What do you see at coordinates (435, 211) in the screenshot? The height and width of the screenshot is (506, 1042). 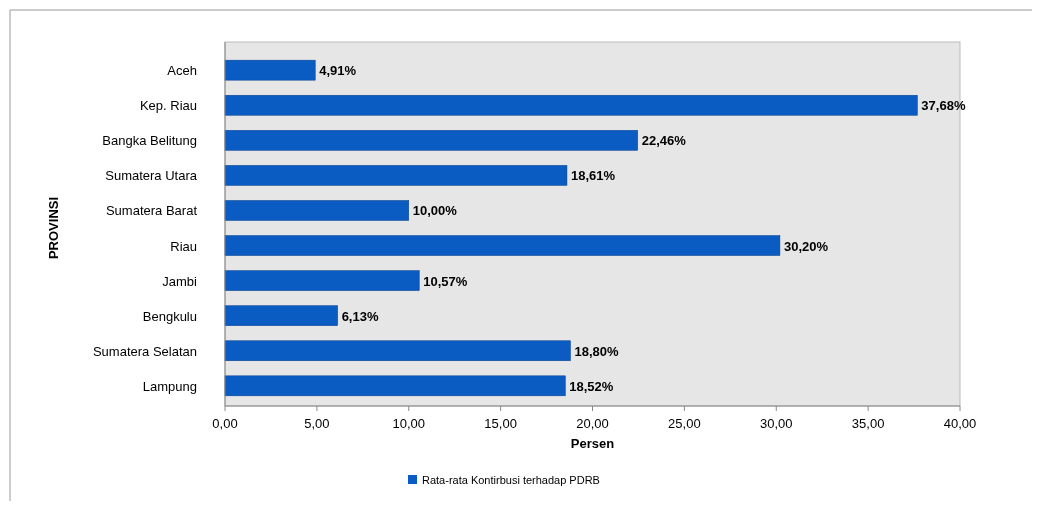 I see `data-label: 10,00%` at bounding box center [435, 211].